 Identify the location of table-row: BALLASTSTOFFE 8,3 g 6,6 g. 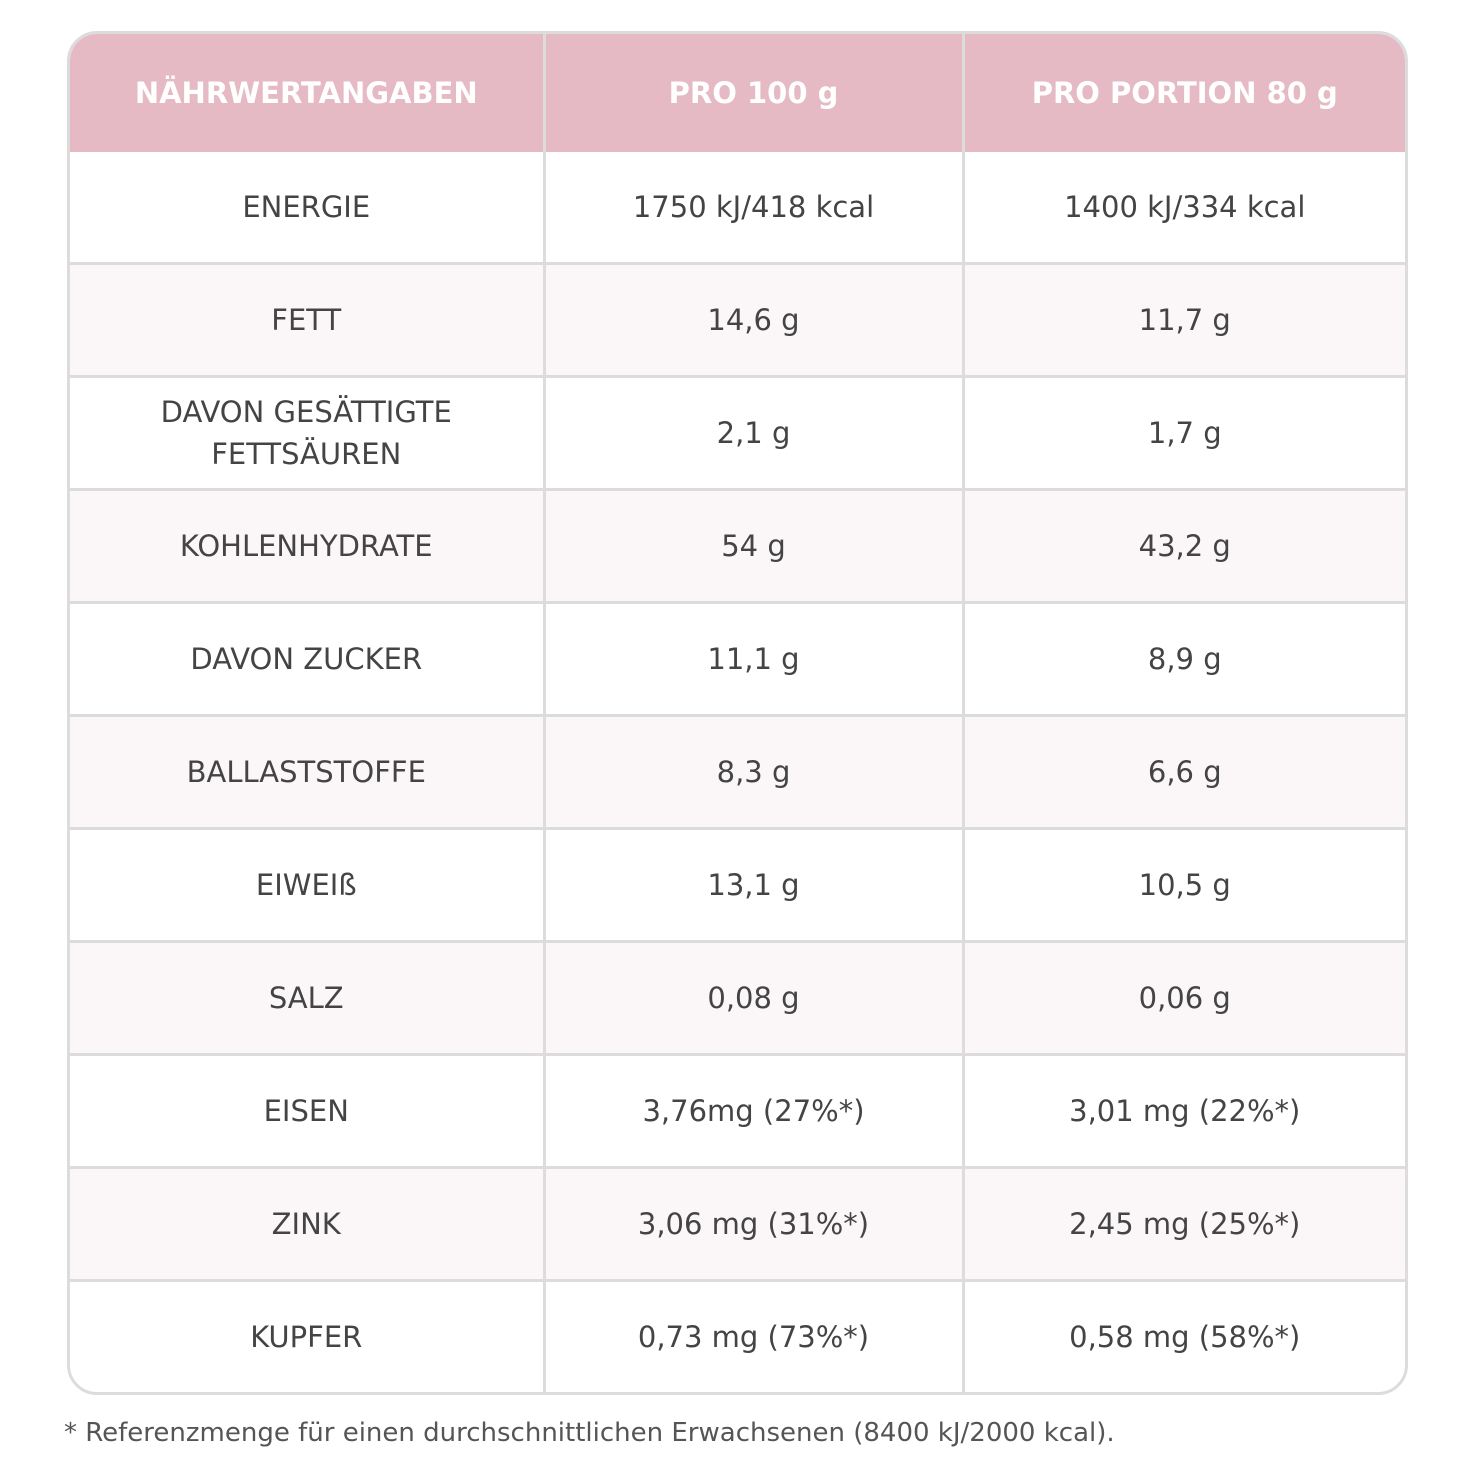
(737, 772).